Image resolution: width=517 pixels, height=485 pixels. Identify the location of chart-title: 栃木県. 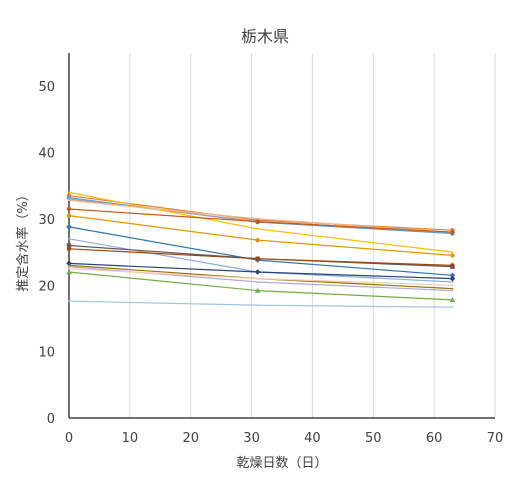
(265, 36).